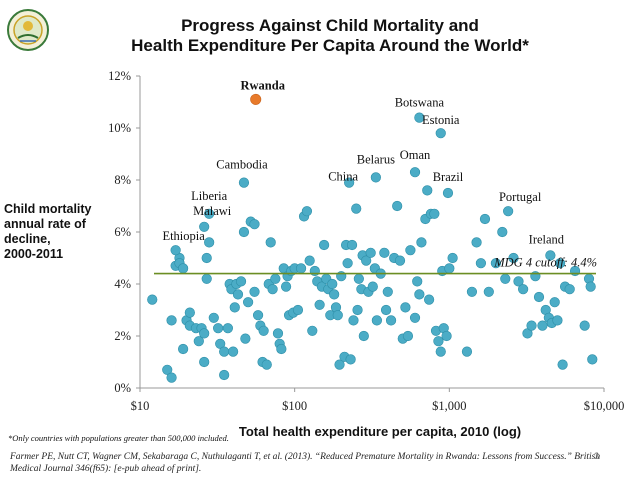 Image resolution: width=638 pixels, height=478 pixels. I want to click on country-label: Portugal, so click(520, 197).